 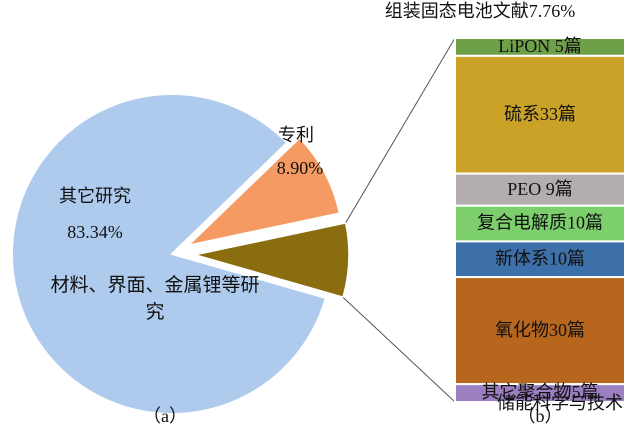 What do you see at coordinates (560, 403) in the screenshot?
I see `watermark: 储能科学与技术` at bounding box center [560, 403].